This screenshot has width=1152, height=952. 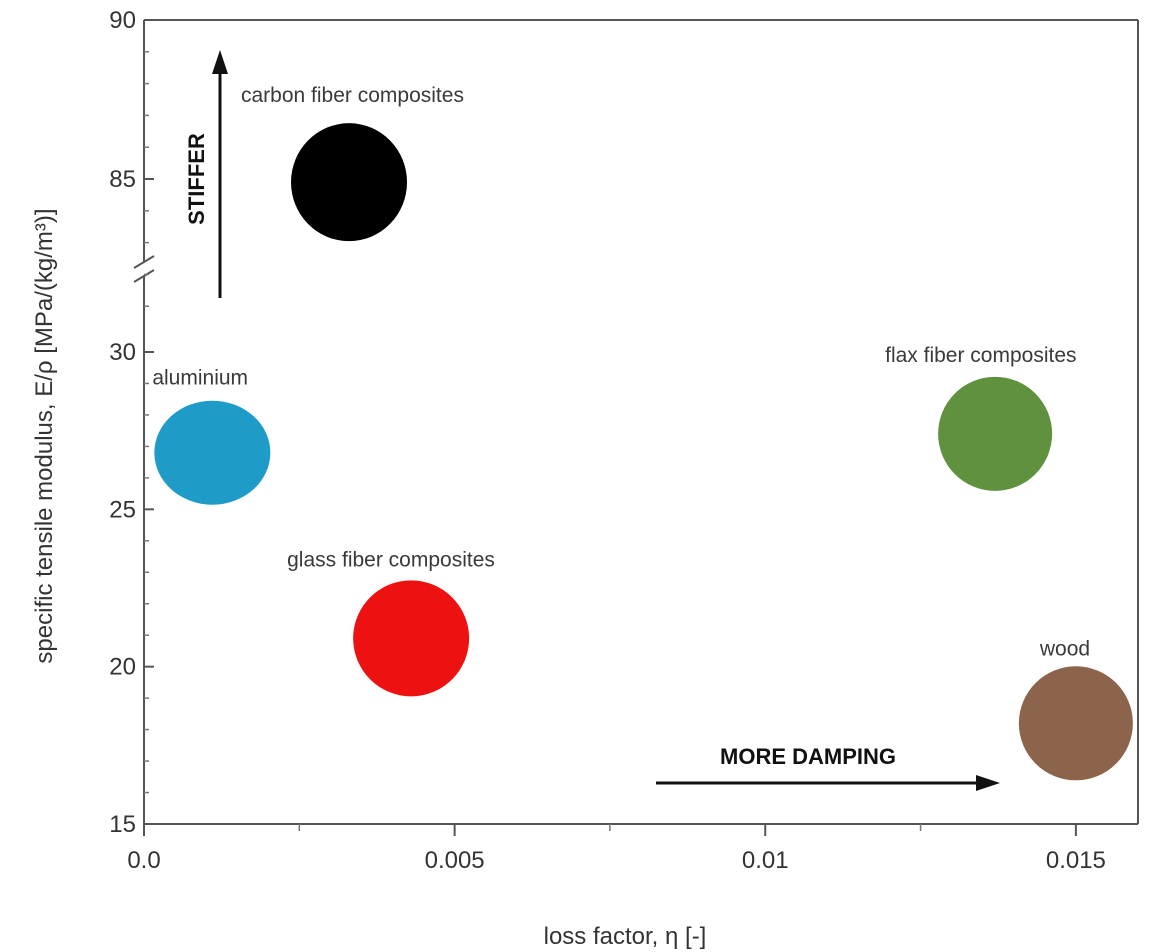 What do you see at coordinates (625, 936) in the screenshot?
I see `x-axis-title: loss factor, η [-]` at bounding box center [625, 936].